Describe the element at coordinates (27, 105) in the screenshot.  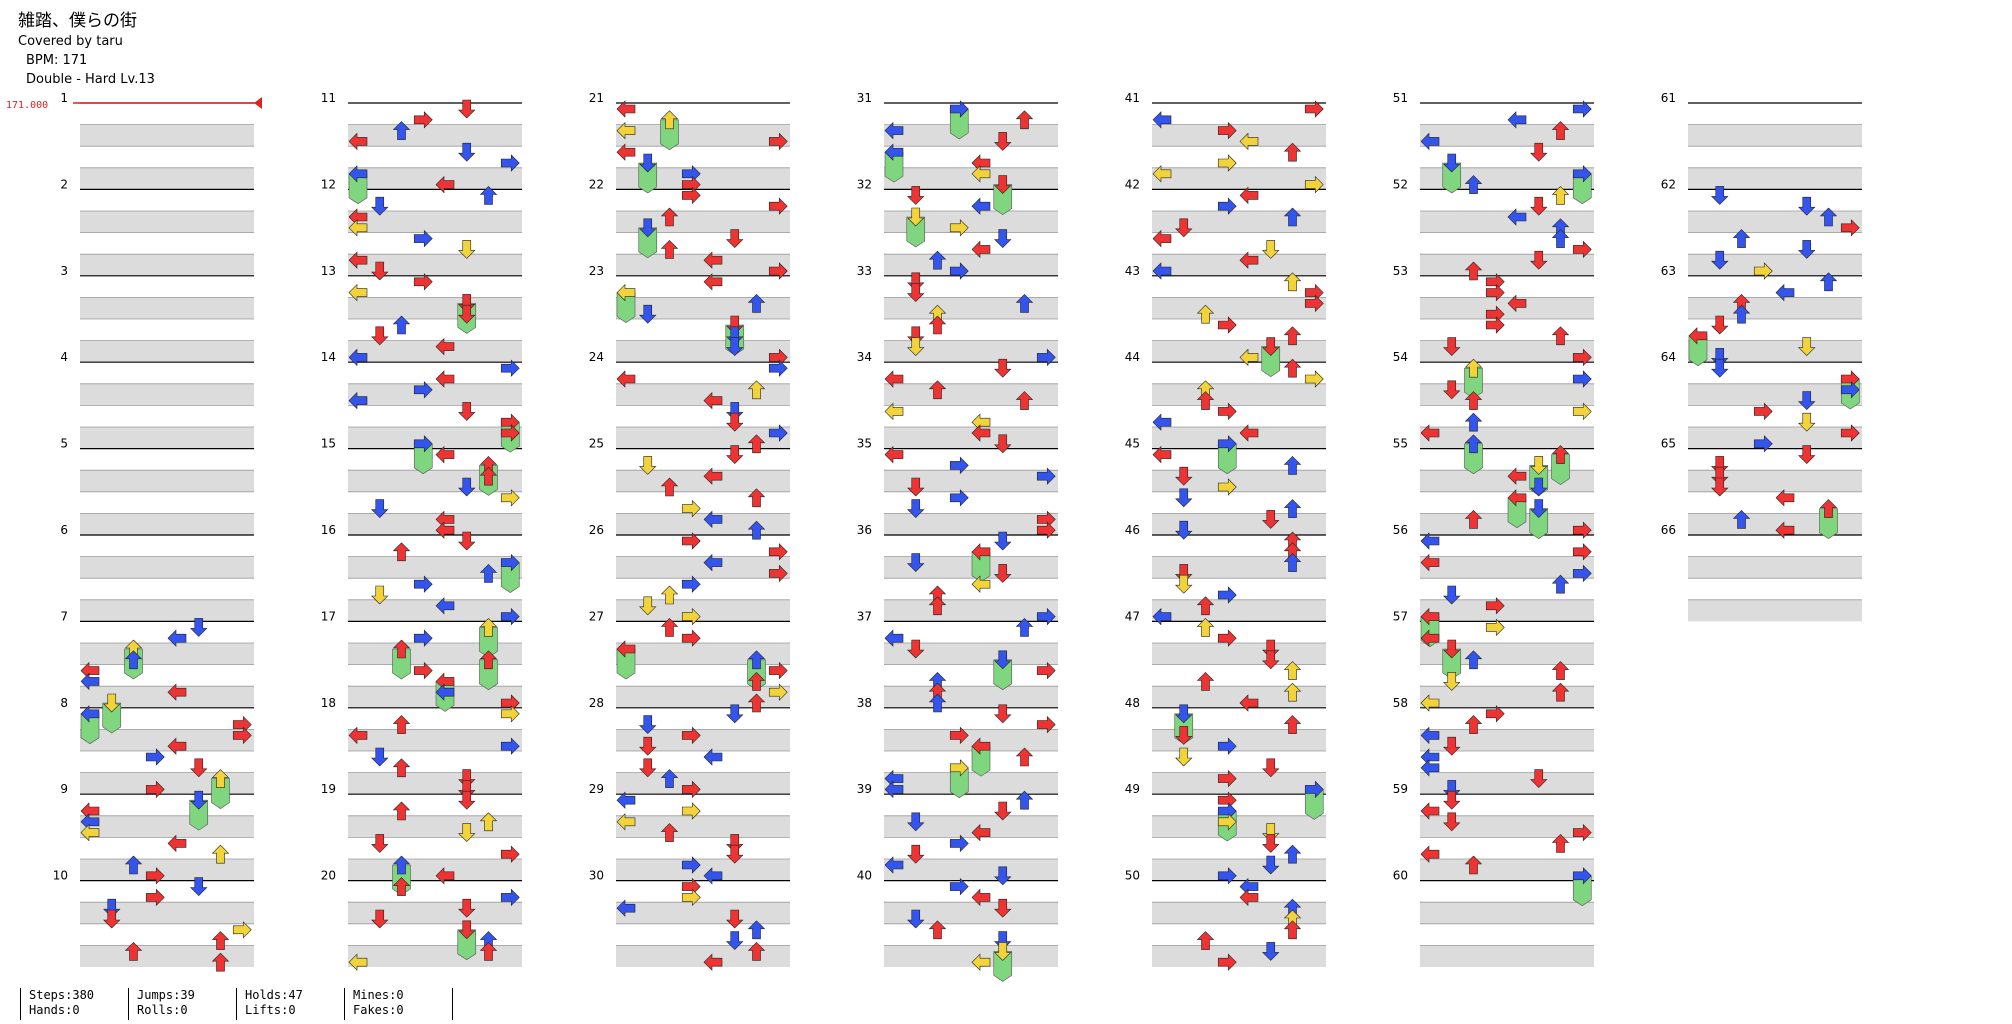
I see `bpm-change-label: 171.000` at that location.